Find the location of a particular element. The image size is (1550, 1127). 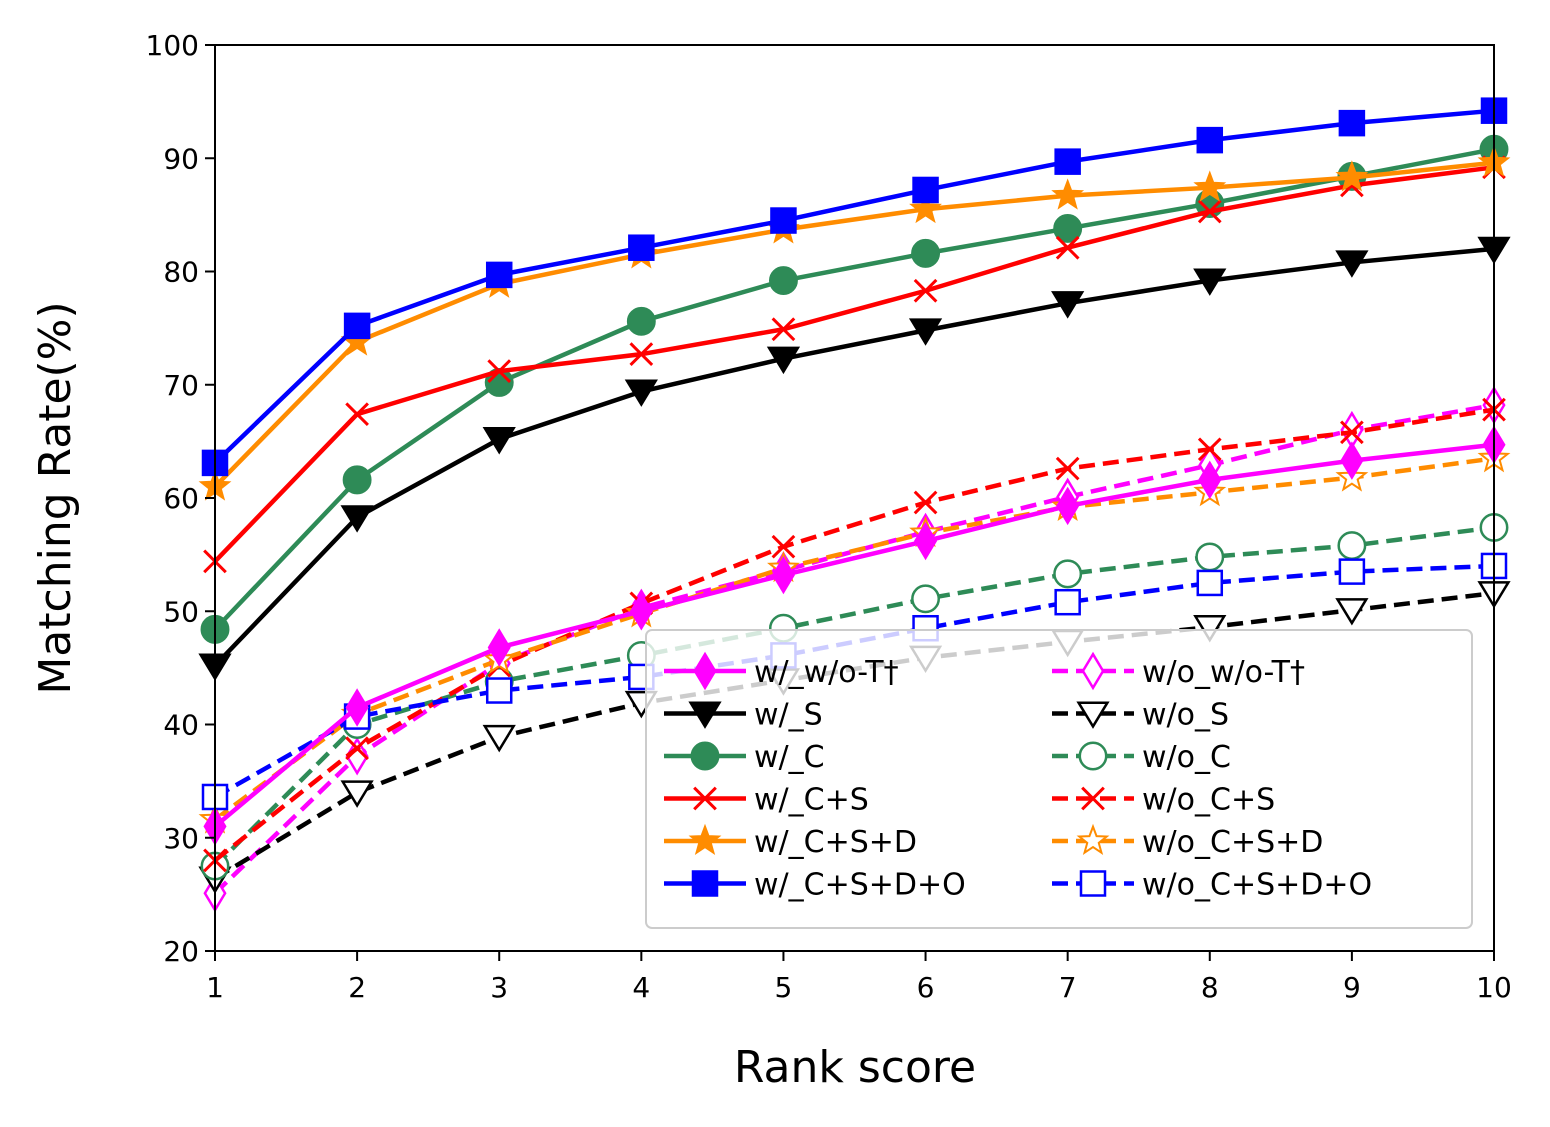

legend-label-w-cpluss: w/_C+S is located at coordinates (811, 800).